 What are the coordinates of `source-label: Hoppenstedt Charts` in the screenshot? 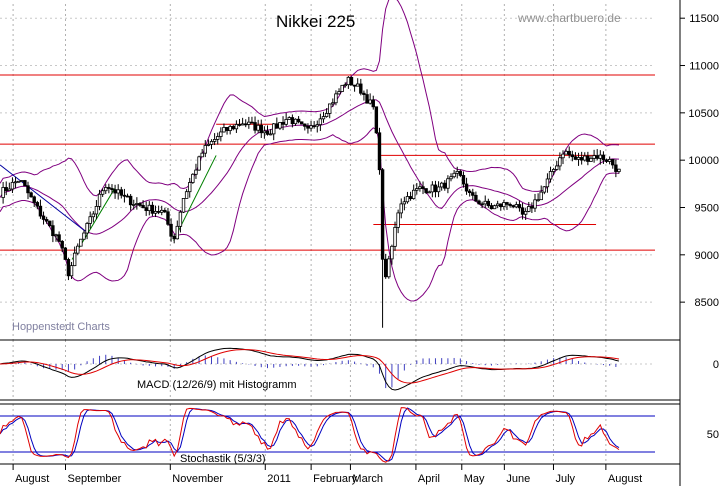 It's located at (61, 327).